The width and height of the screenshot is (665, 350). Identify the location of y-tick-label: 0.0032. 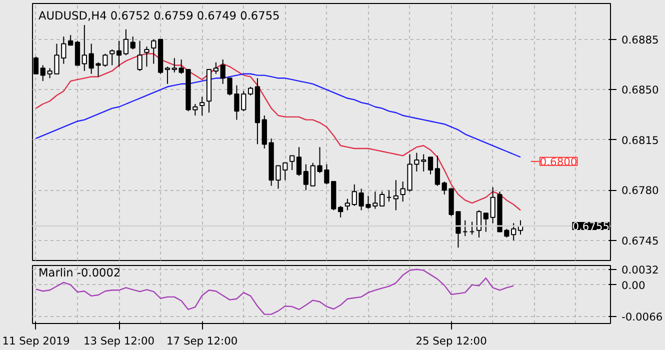
(640, 269).